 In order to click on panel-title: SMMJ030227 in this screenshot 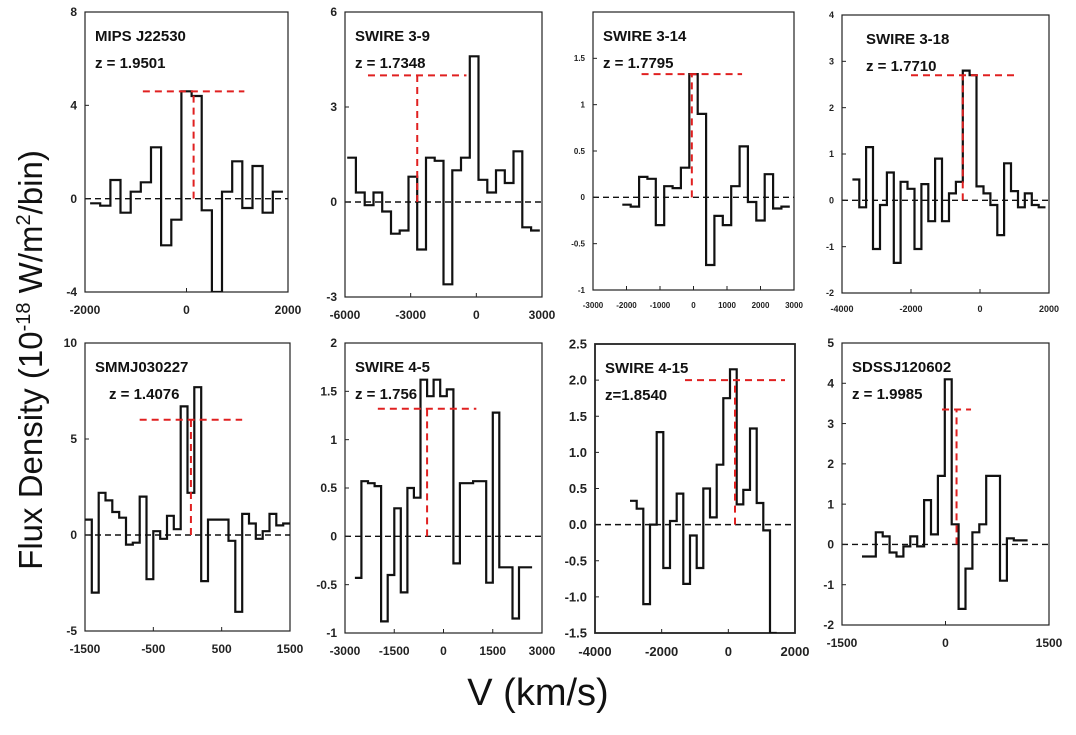, I will do `click(141, 367)`.